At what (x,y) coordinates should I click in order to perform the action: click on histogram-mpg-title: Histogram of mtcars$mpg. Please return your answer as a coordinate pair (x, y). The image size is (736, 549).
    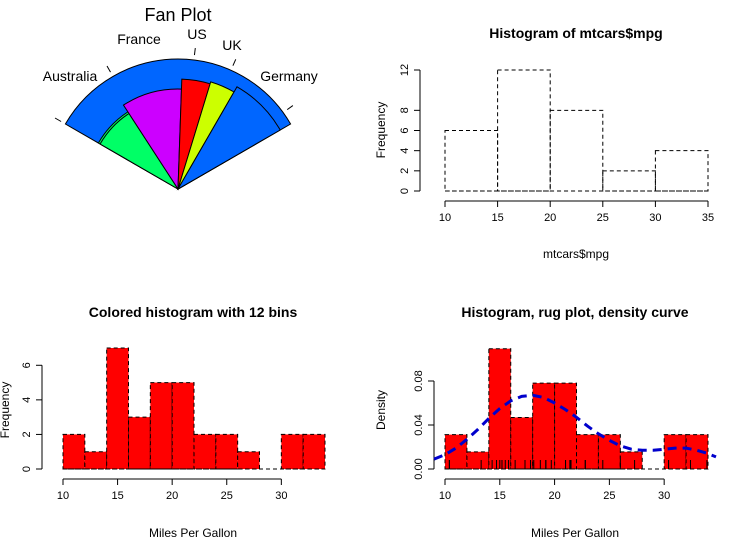
    Looking at the image, I should click on (575, 33).